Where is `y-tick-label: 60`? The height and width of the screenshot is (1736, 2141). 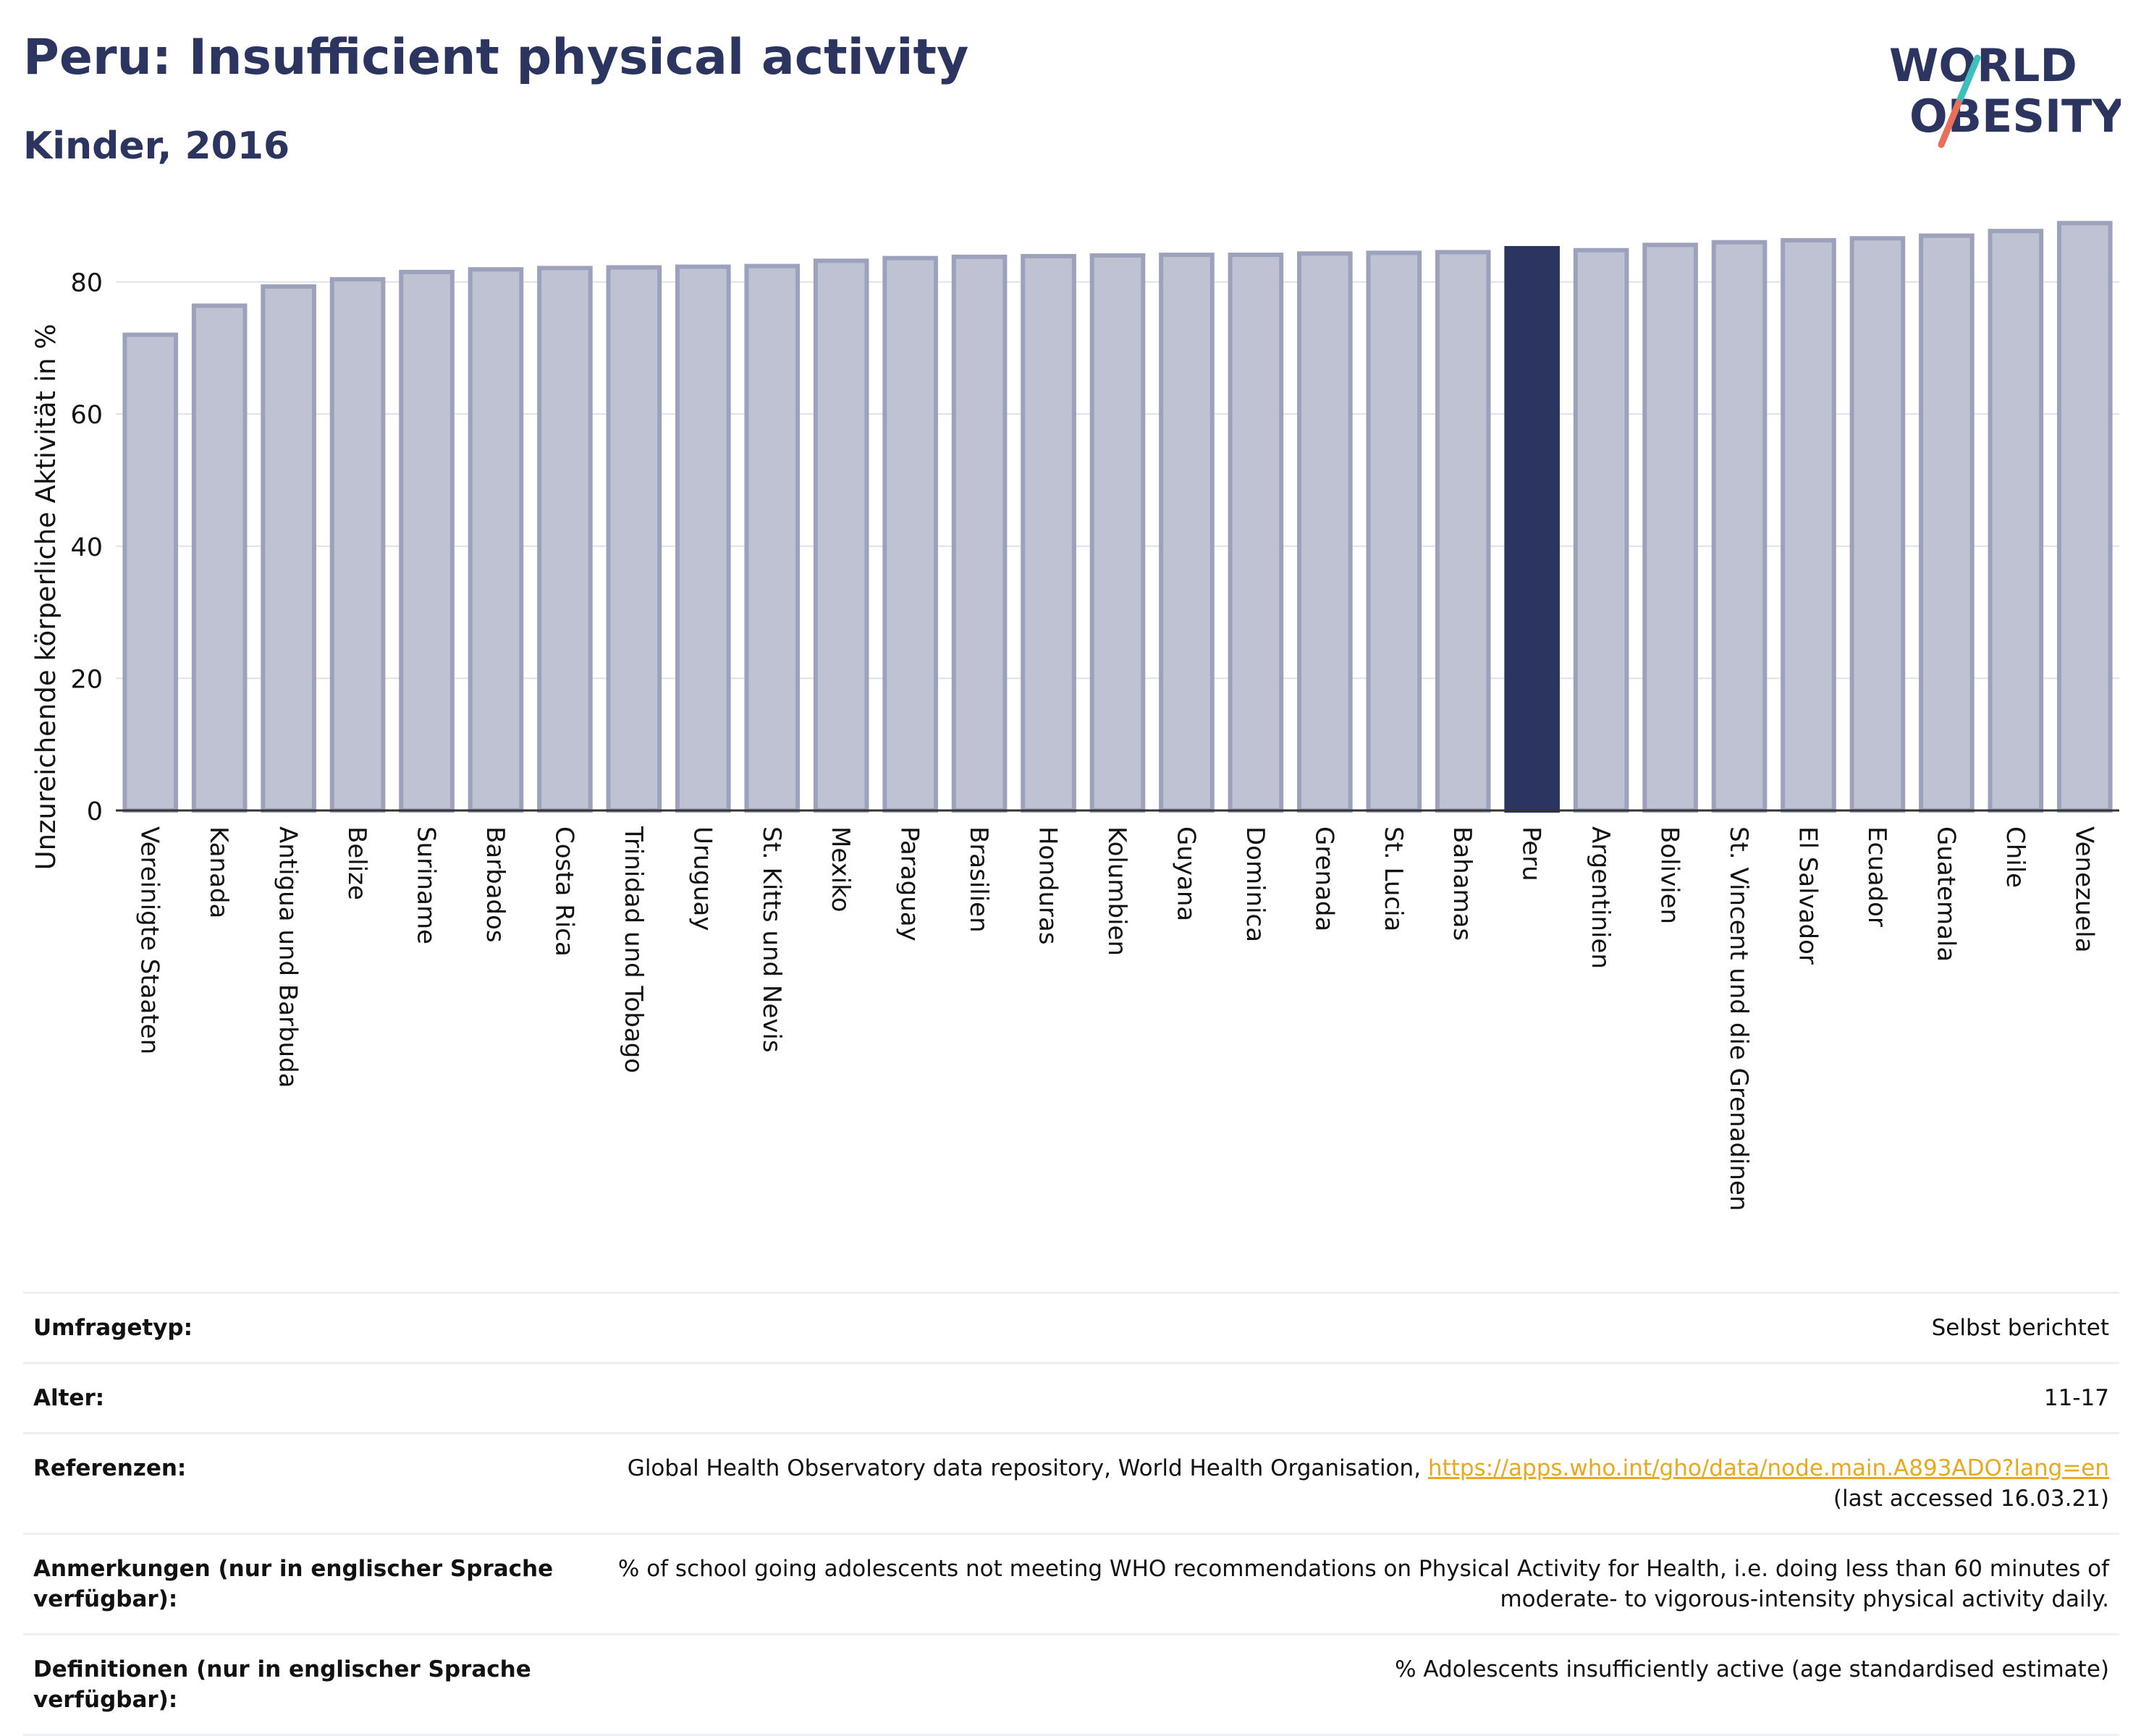 y-tick-label: 60 is located at coordinates (86, 415).